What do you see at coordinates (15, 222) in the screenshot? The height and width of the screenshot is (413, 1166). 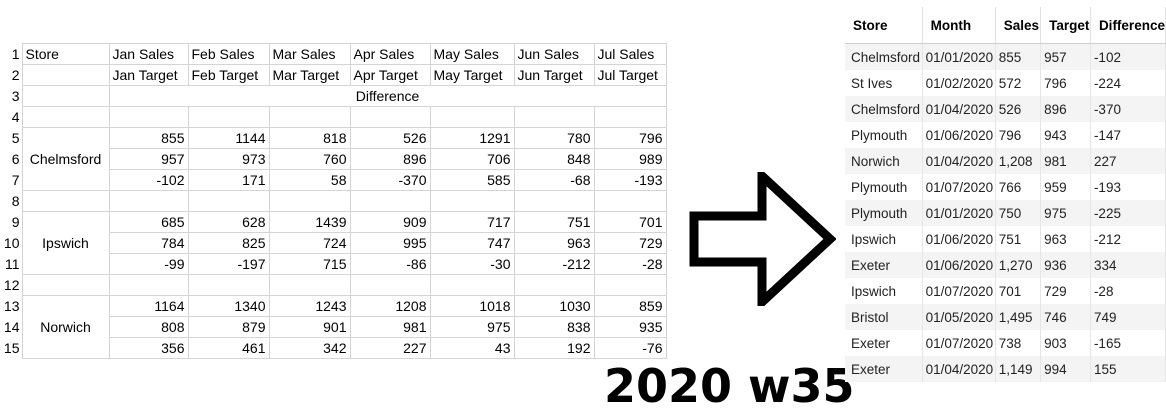 I see `row-number: 9` at bounding box center [15, 222].